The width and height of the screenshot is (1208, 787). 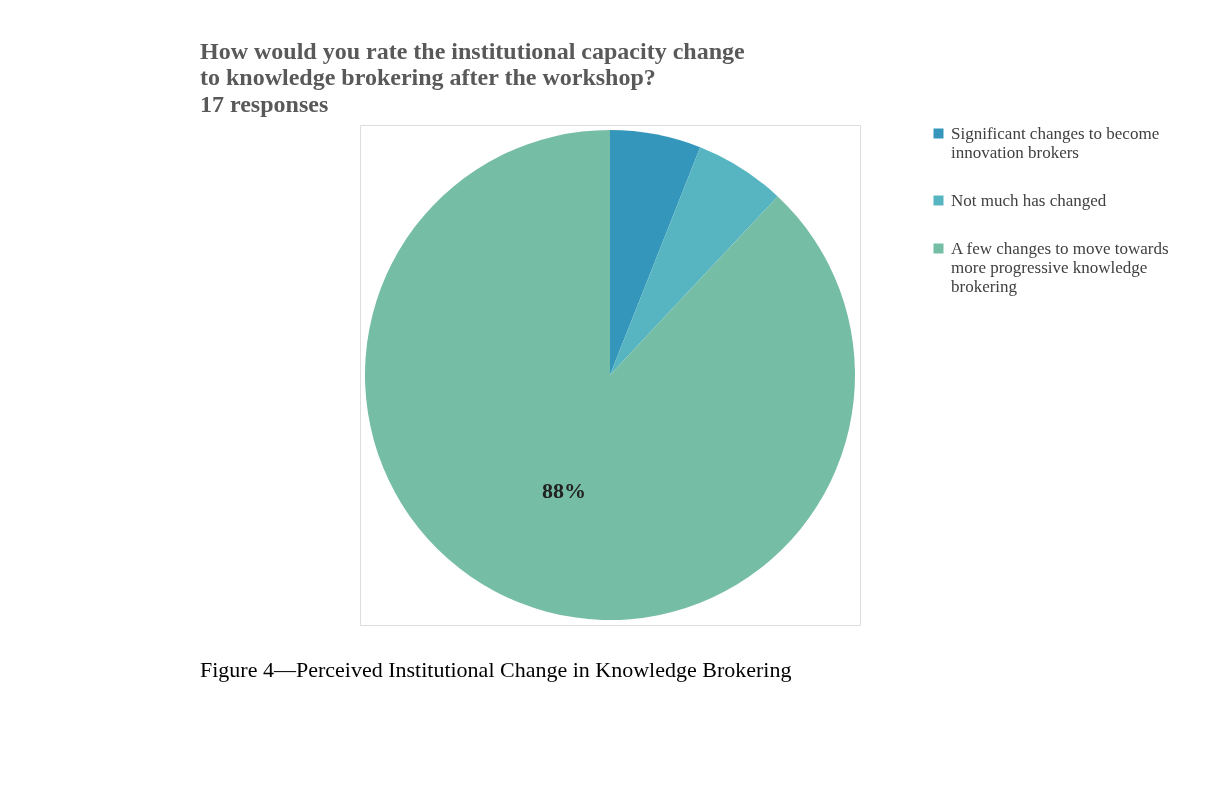 What do you see at coordinates (496, 669) in the screenshot?
I see `caption: Figure 4—Perceived Institutional Change in Knowledge Brokering` at bounding box center [496, 669].